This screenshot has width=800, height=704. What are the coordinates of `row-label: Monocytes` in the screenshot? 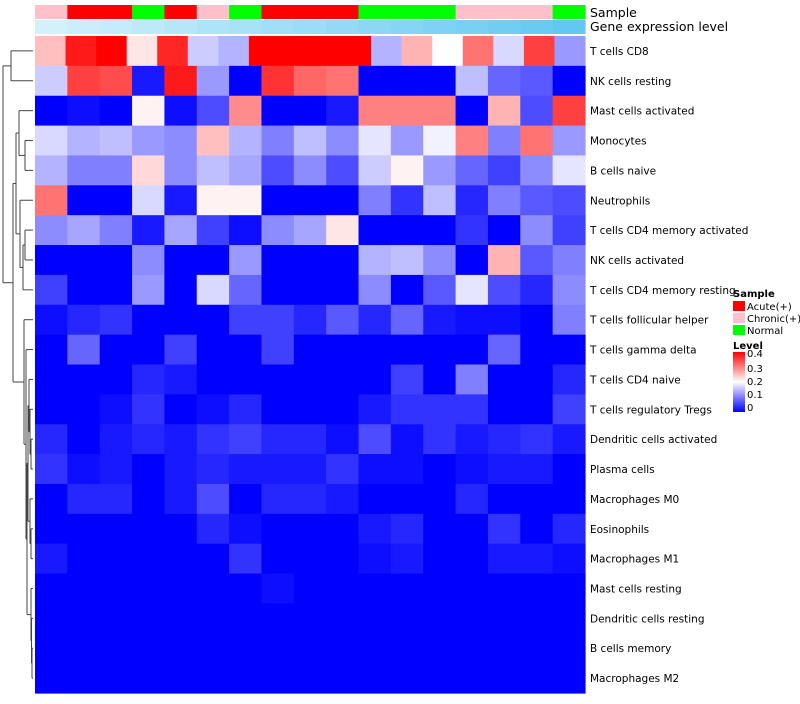 It's located at (618, 142).